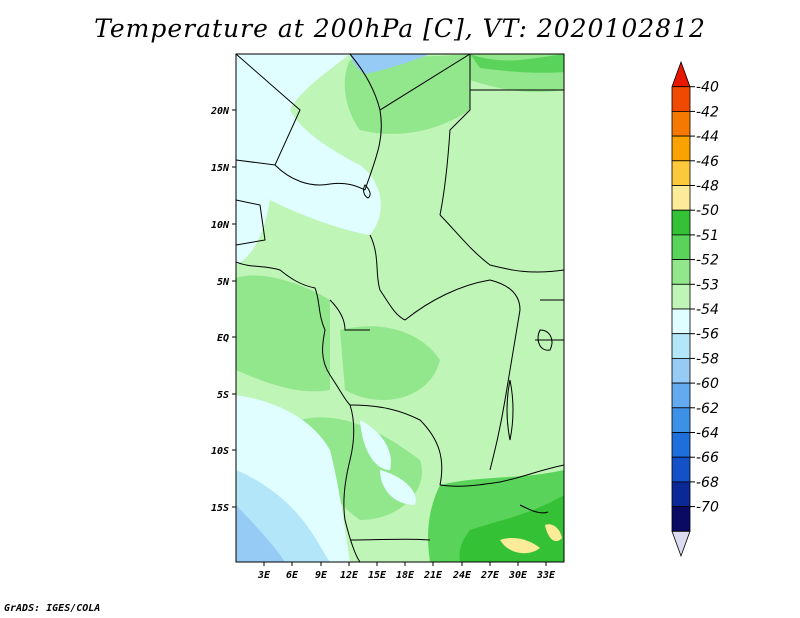 The height and width of the screenshot is (618, 800). Describe the element at coordinates (223, 282) in the screenshot. I see `lat-label-5n: 5N` at that location.